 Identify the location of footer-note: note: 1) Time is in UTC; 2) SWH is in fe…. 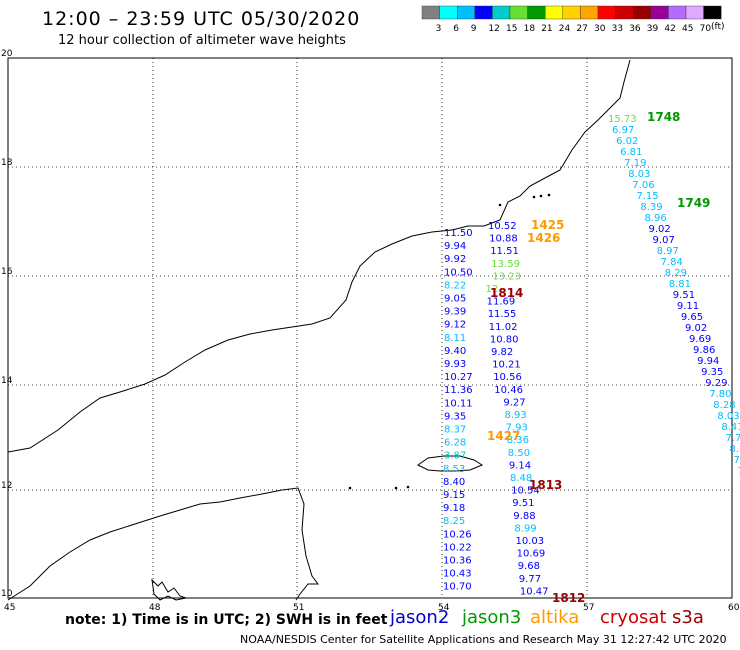
(226, 620).